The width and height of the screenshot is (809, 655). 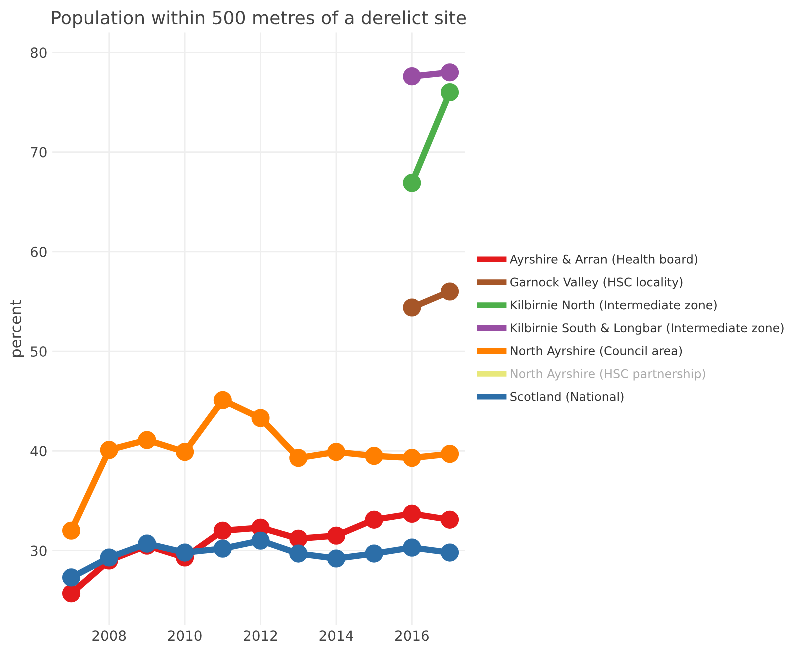 What do you see at coordinates (39, 352) in the screenshot?
I see `y-tick-label: 50` at bounding box center [39, 352].